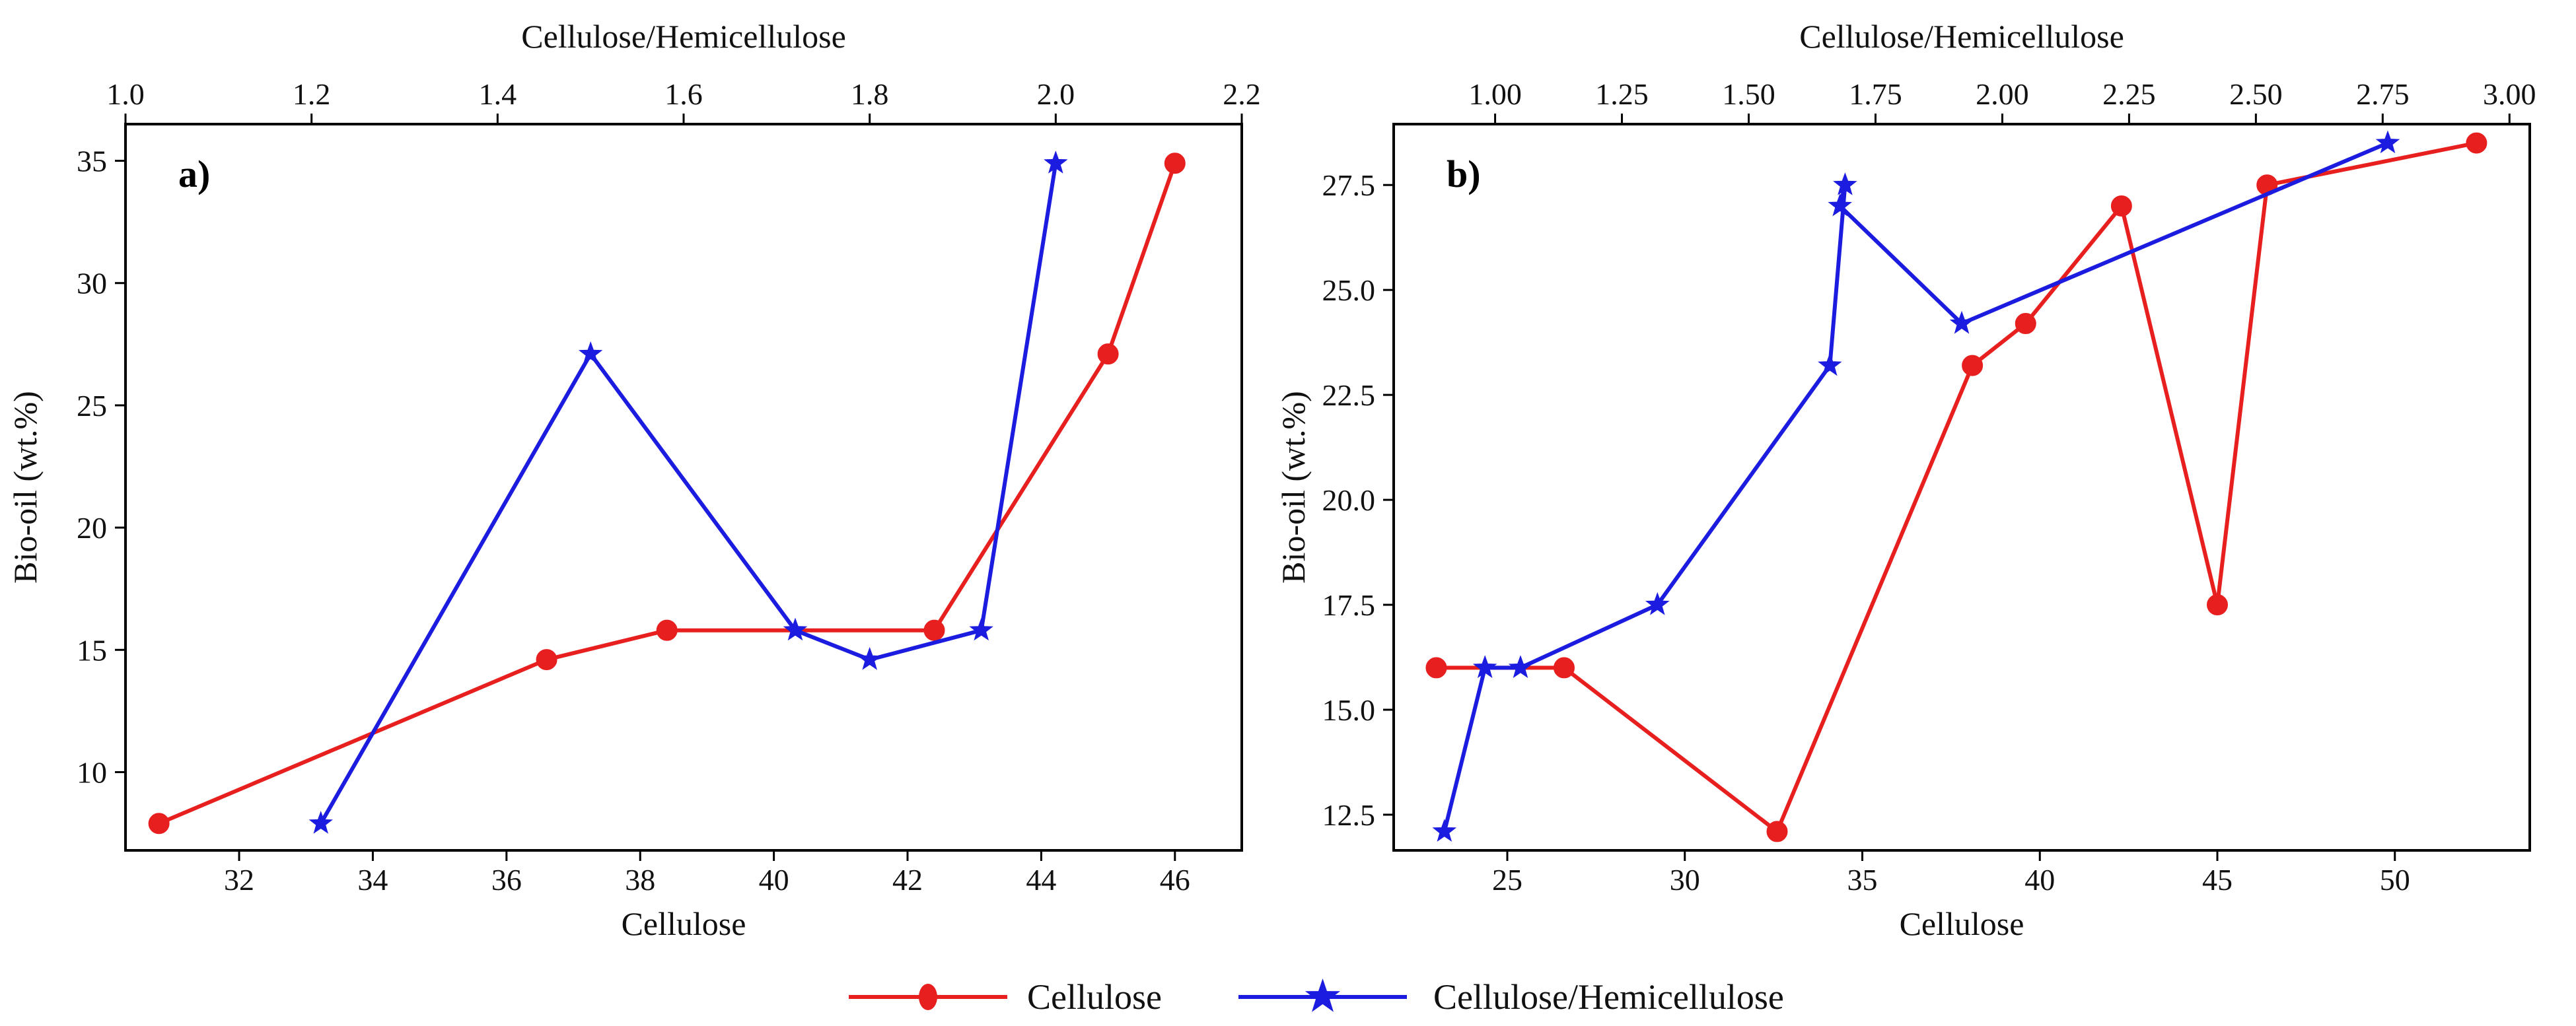  What do you see at coordinates (1323, 995) in the screenshot?
I see `legend-marker-star` at bounding box center [1323, 995].